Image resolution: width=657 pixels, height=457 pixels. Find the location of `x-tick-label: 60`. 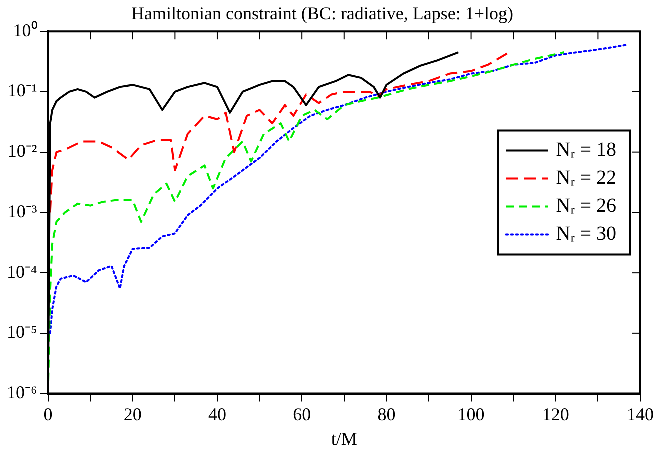

x-tick-label: 60 is located at coordinates (302, 414).